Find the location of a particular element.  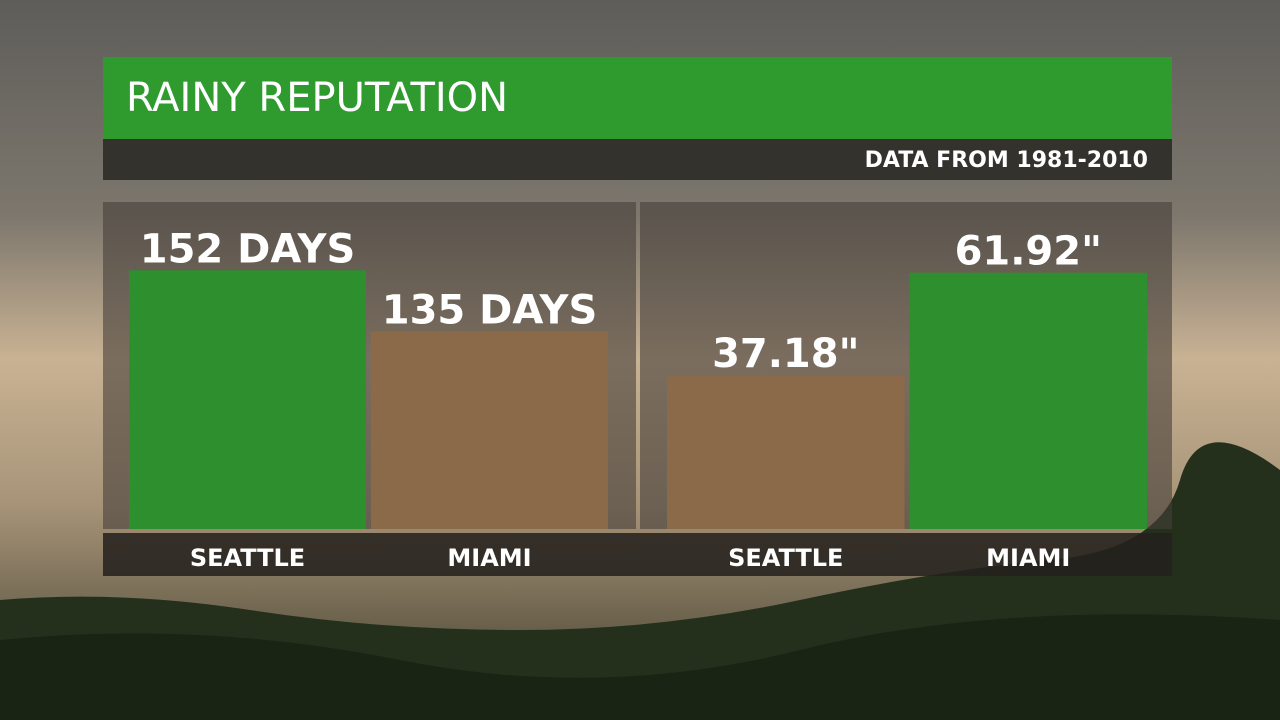

value-label: 135 DAYS is located at coordinates (490, 310).